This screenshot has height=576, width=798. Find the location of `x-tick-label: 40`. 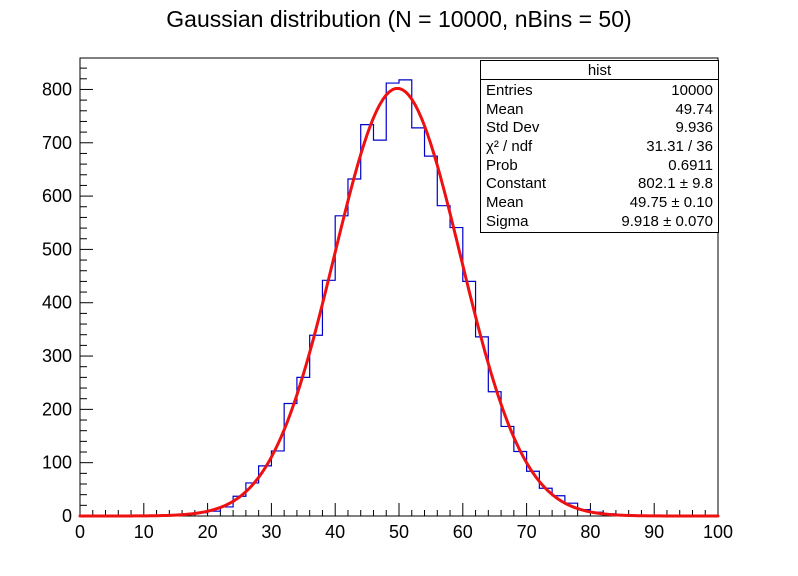

x-tick-label: 40 is located at coordinates (335, 532).